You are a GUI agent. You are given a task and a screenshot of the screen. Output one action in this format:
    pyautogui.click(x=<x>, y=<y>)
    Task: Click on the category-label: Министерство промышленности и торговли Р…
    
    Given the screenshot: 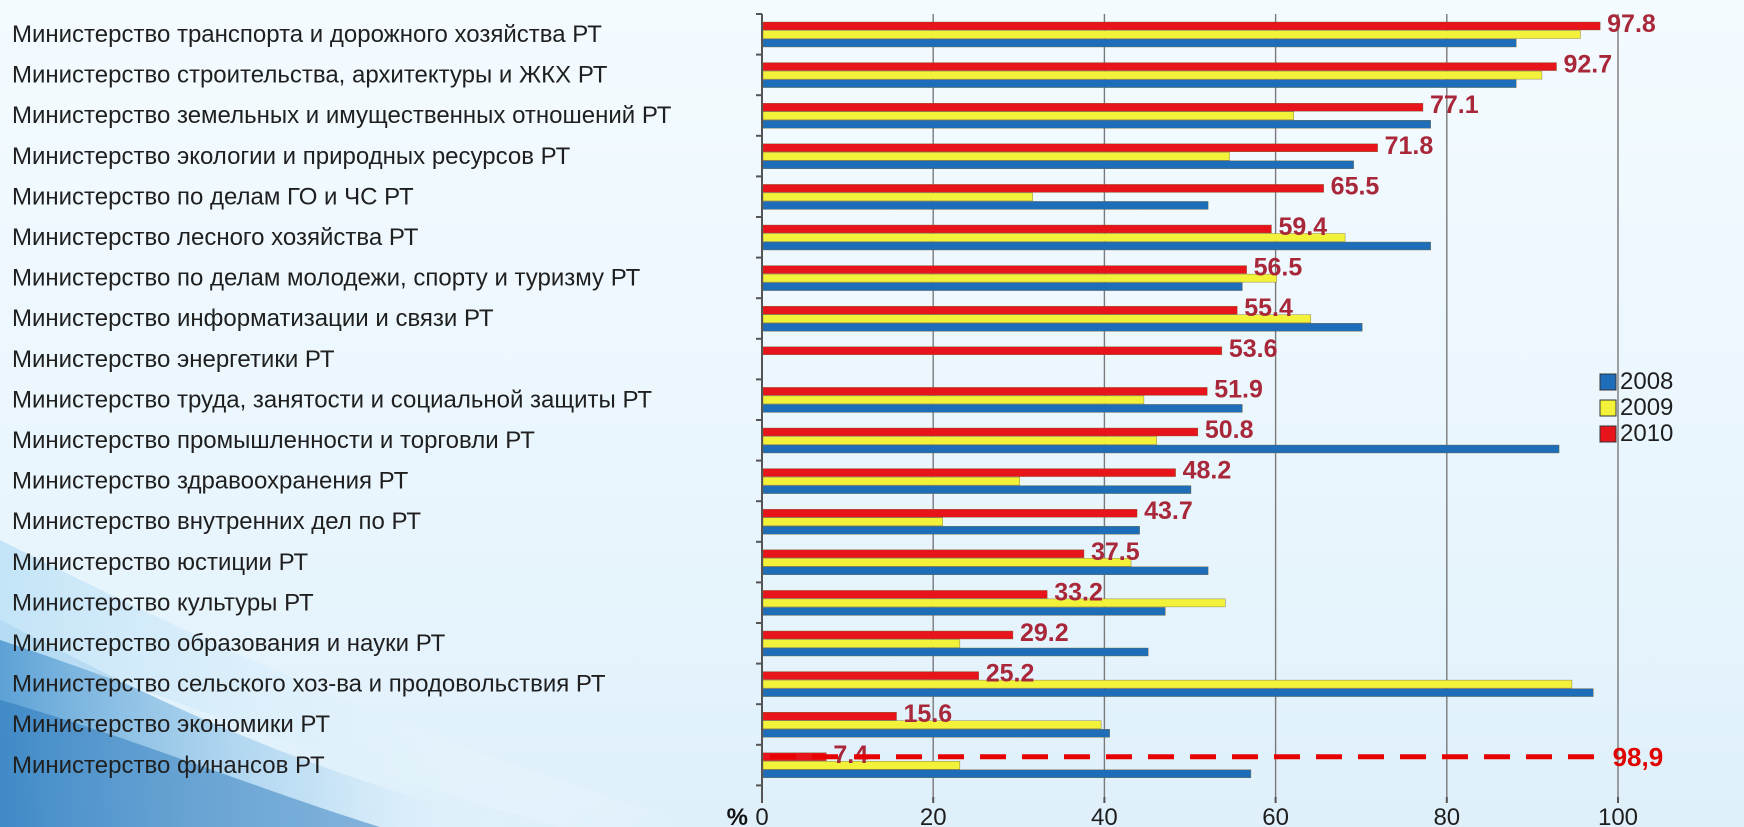 What is the action you would take?
    pyautogui.click(x=273, y=440)
    